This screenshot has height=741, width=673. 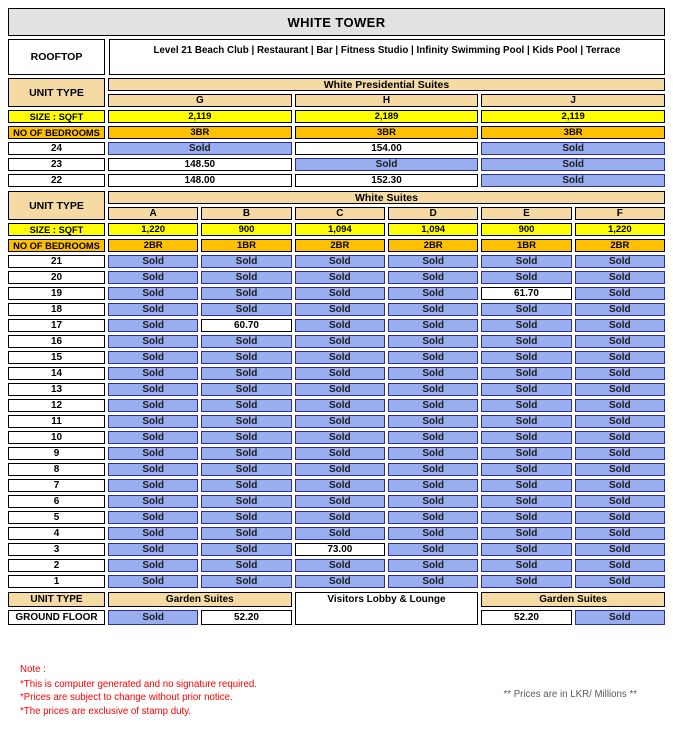 I want to click on page-title: WHITE TOWER, so click(x=336, y=22).